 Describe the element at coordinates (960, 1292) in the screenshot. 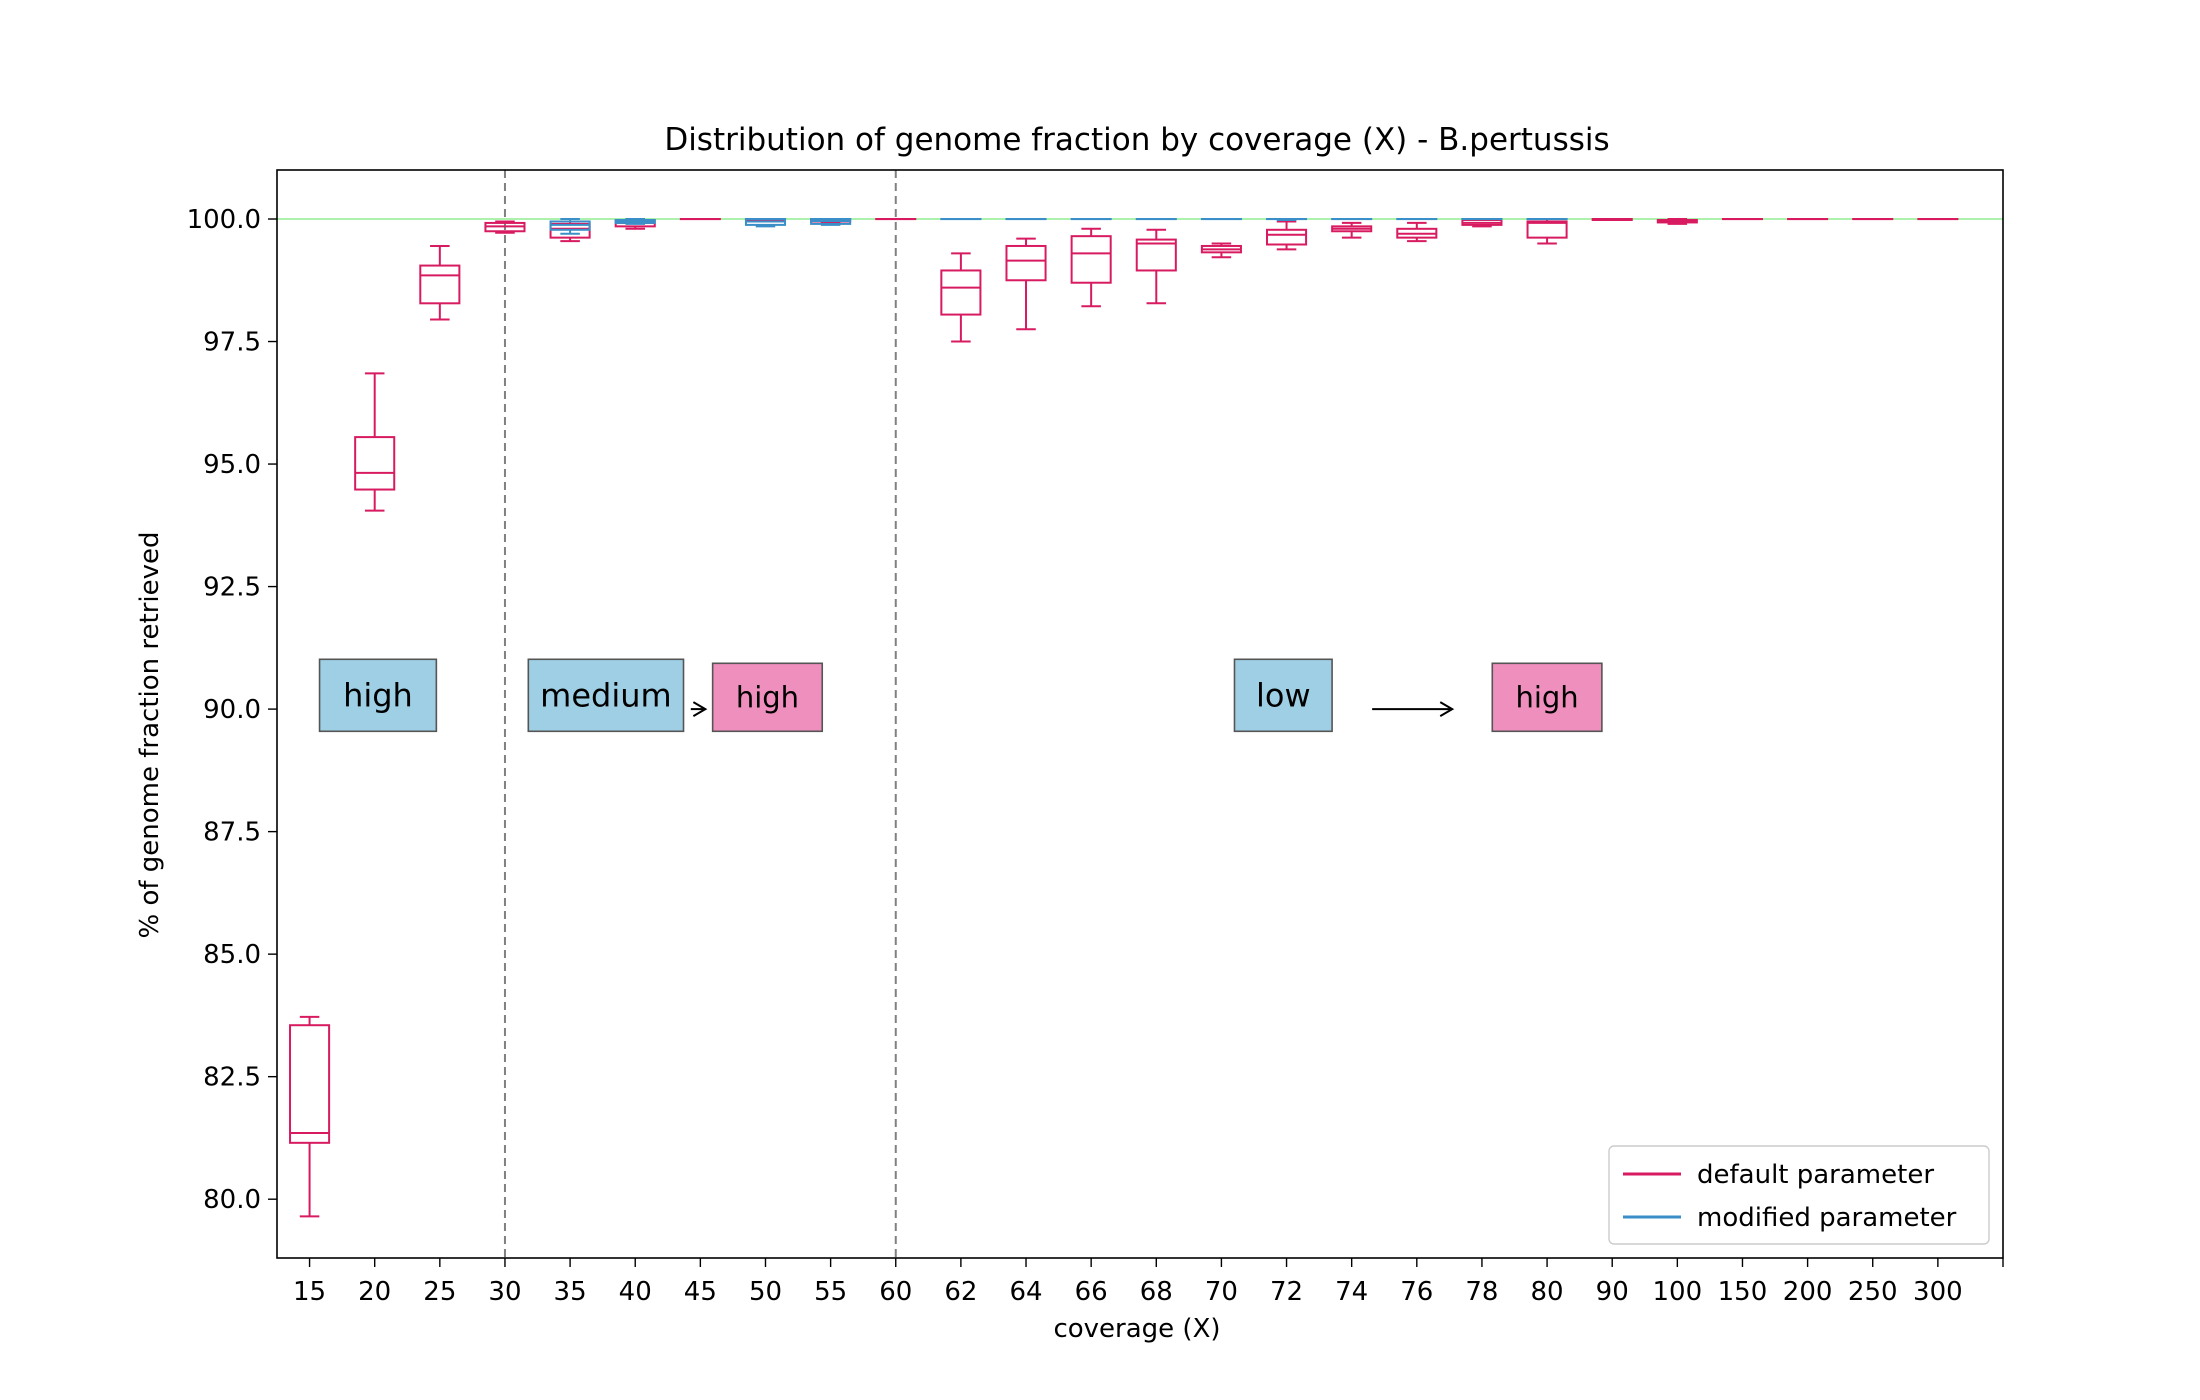

I see `x-tick-label: 62` at that location.